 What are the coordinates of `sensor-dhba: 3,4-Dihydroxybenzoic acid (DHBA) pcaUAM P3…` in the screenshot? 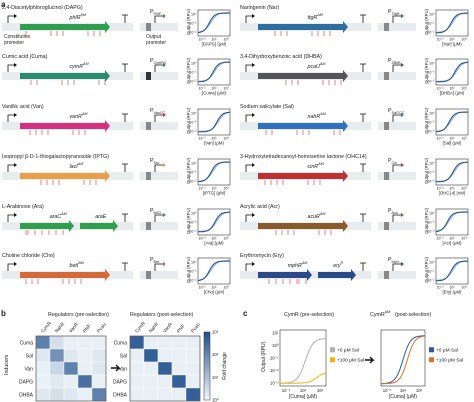 It's located at (354, 75).